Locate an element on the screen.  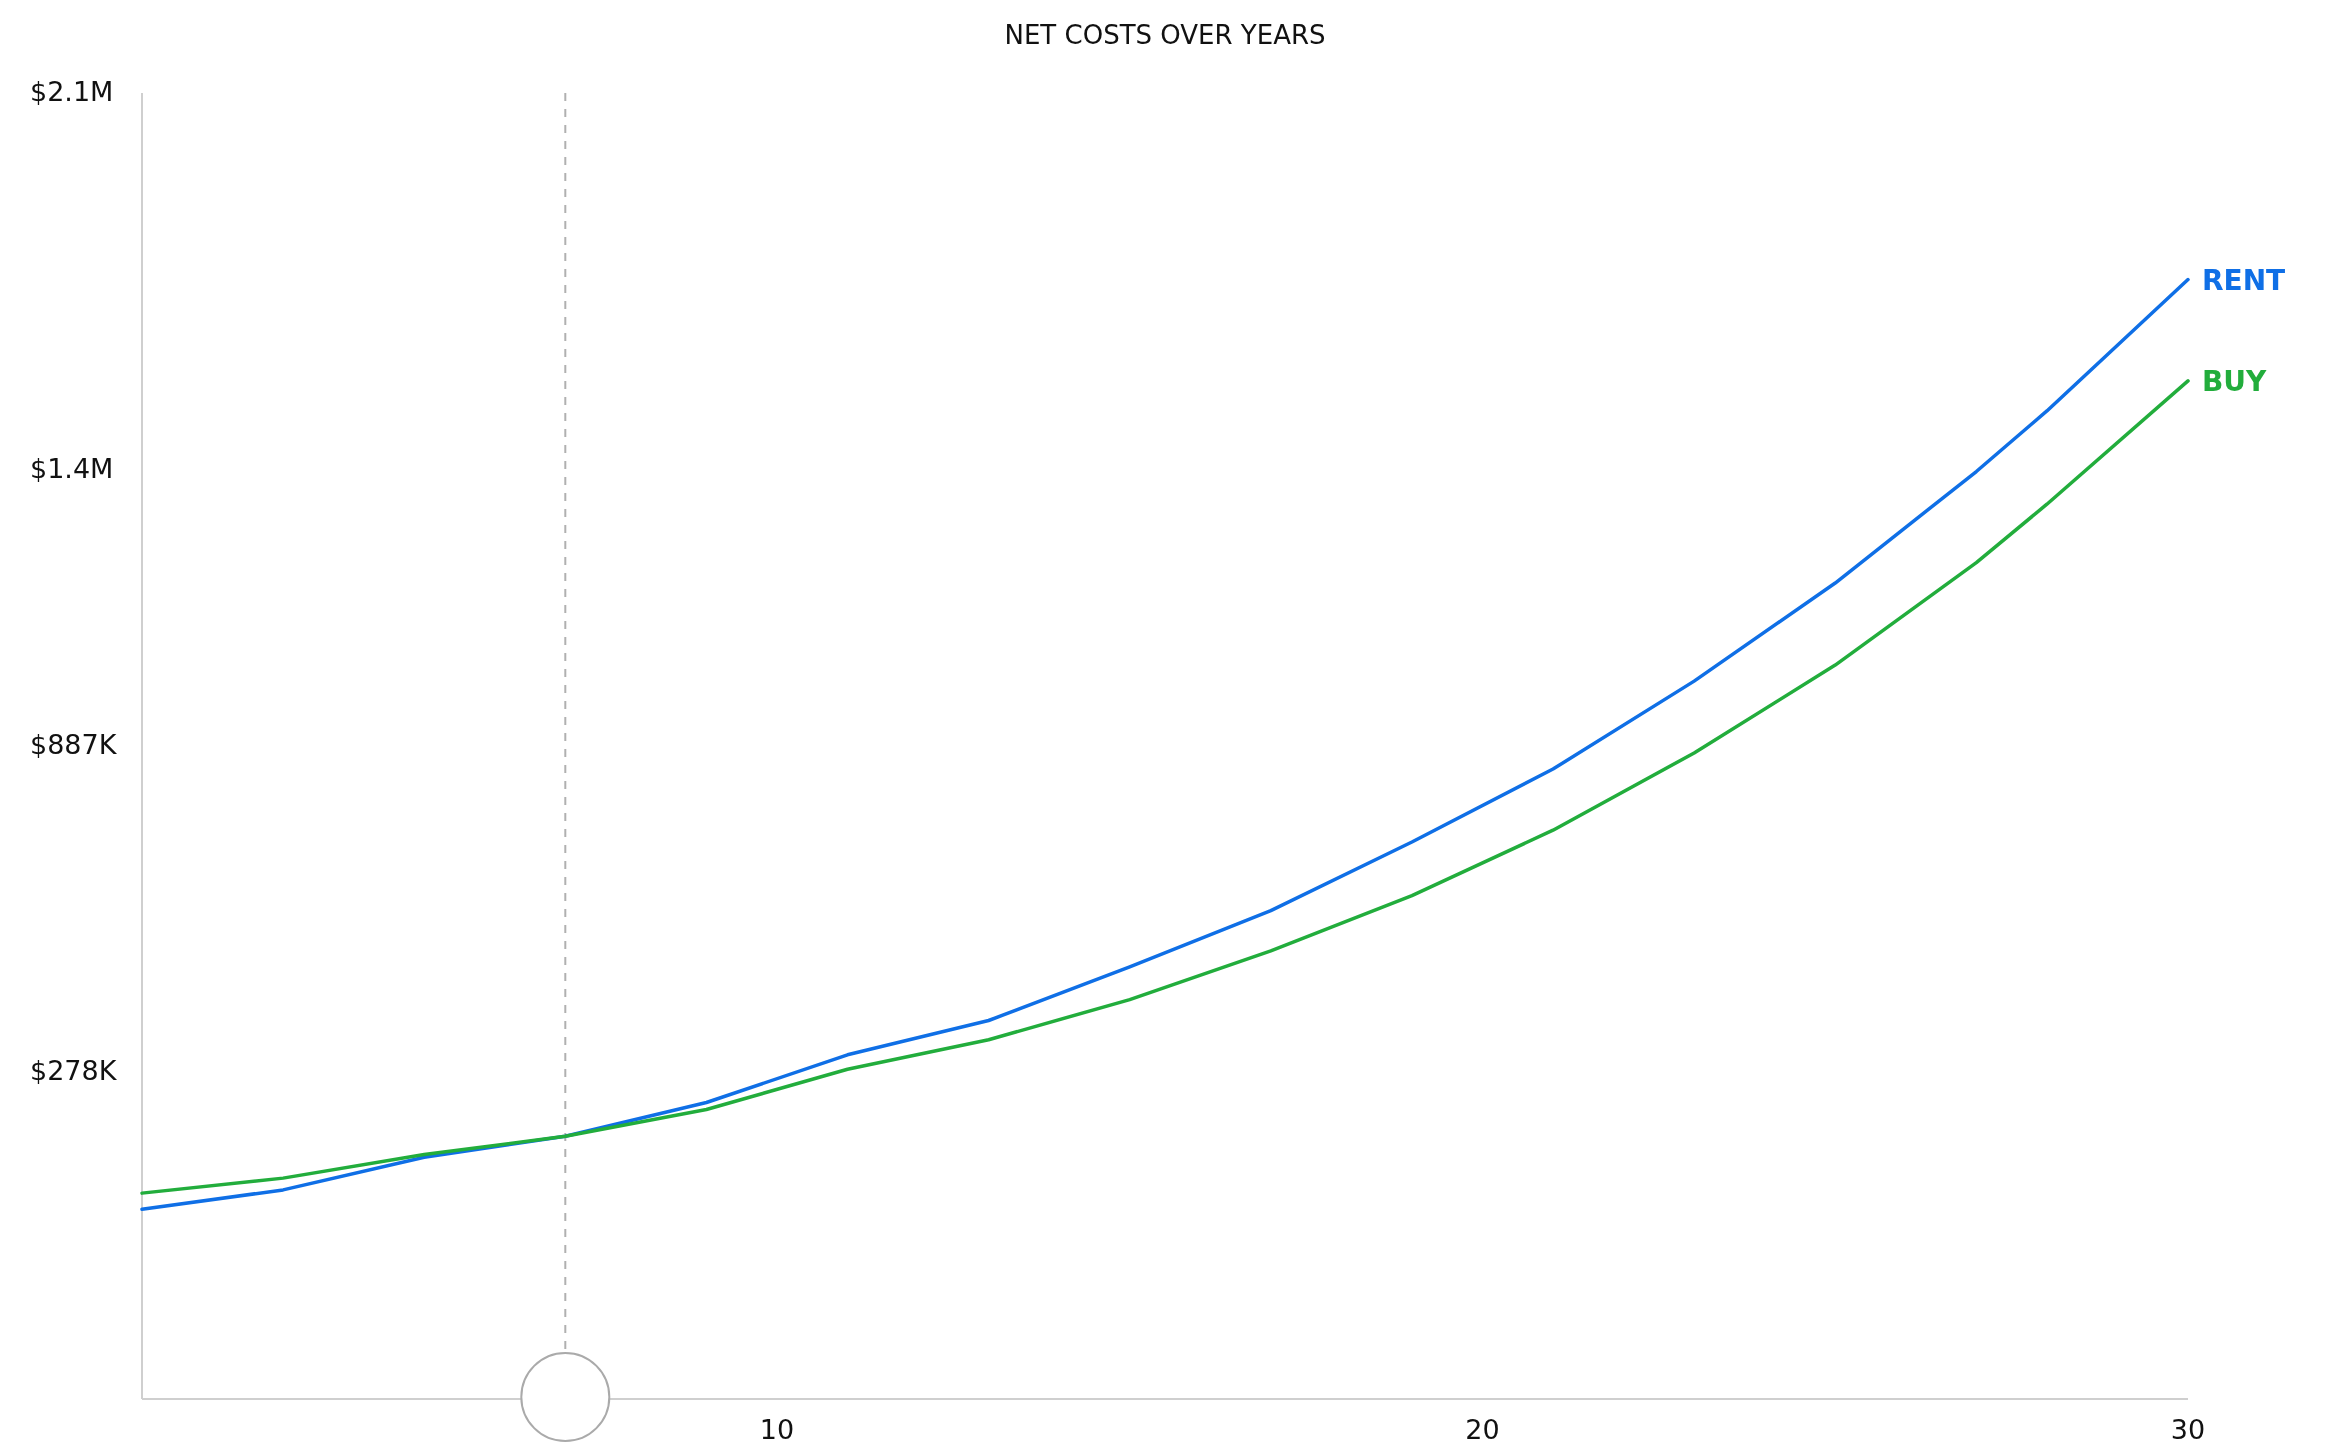
x-tick-label: 10 is located at coordinates (777, 1429).